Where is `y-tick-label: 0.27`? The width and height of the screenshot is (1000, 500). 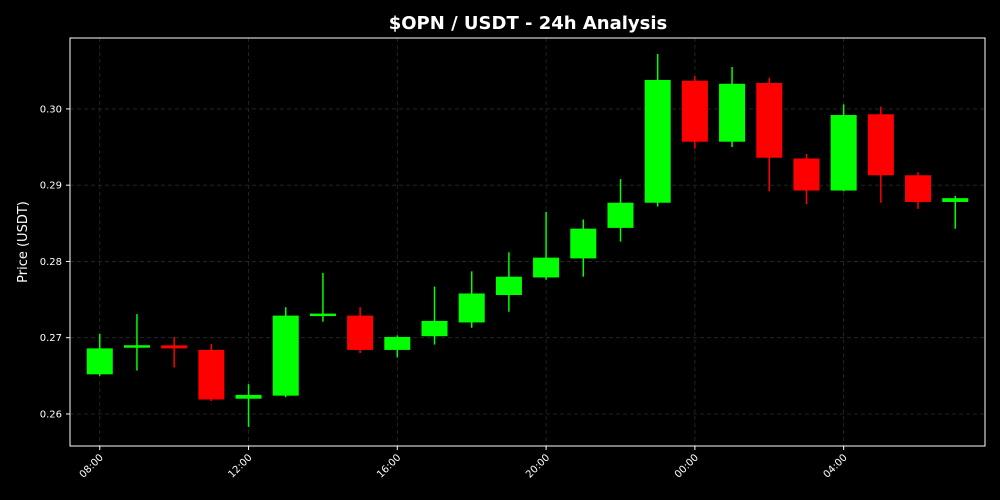 y-tick-label: 0.27 is located at coordinates (51, 338).